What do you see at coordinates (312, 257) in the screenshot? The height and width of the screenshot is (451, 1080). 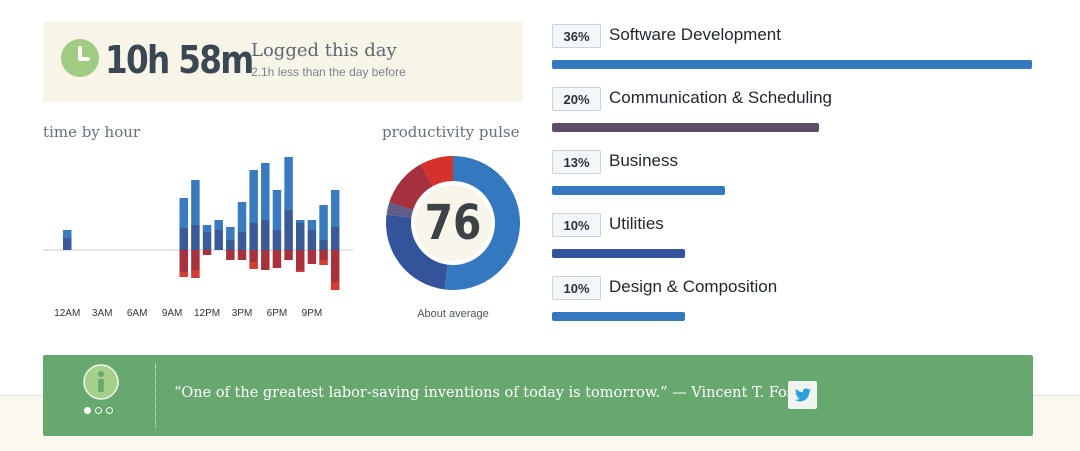 I see `hour-bar-negative-9PM` at bounding box center [312, 257].